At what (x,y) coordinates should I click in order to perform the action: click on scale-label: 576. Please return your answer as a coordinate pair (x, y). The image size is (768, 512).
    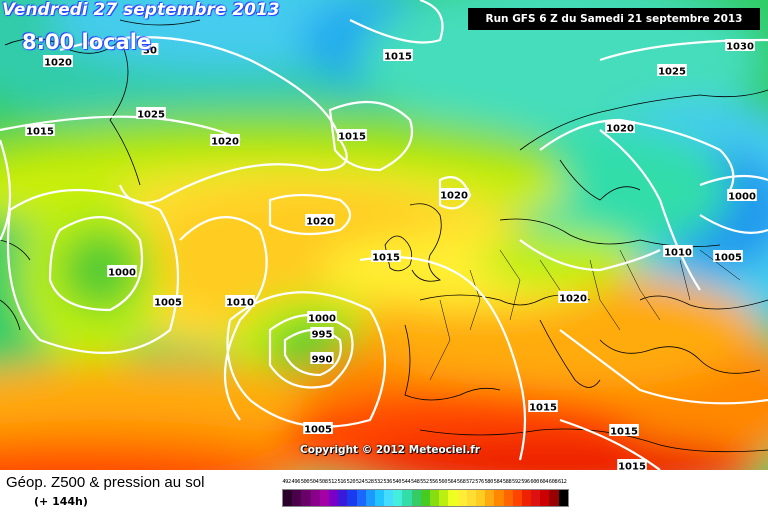
    Looking at the image, I should click on (479, 482).